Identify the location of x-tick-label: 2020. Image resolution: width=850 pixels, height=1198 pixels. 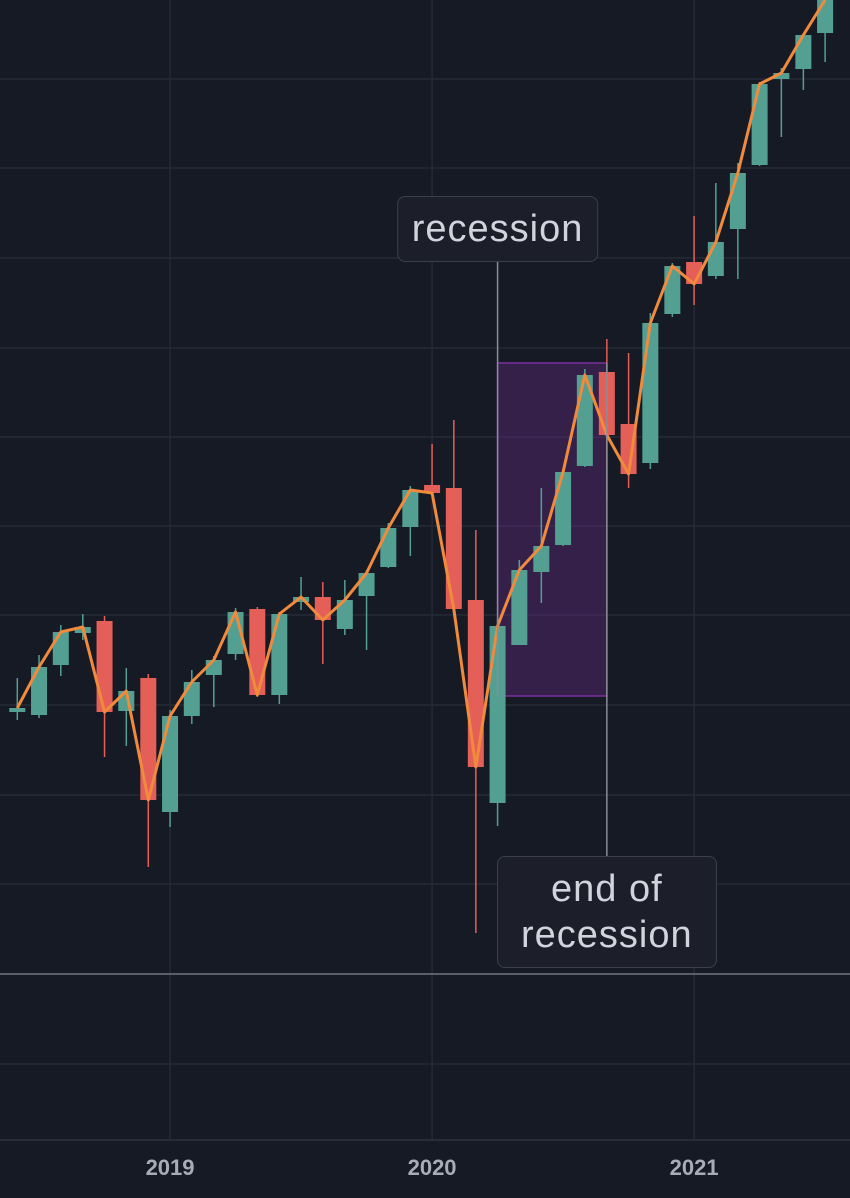
(432, 1167).